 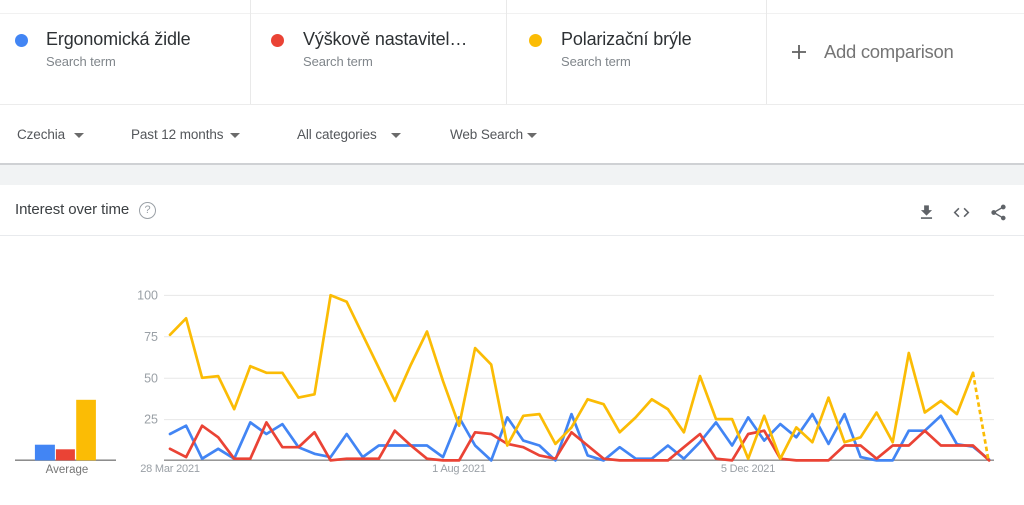 What do you see at coordinates (151, 378) in the screenshot?
I see `svg-text: 50` at bounding box center [151, 378].